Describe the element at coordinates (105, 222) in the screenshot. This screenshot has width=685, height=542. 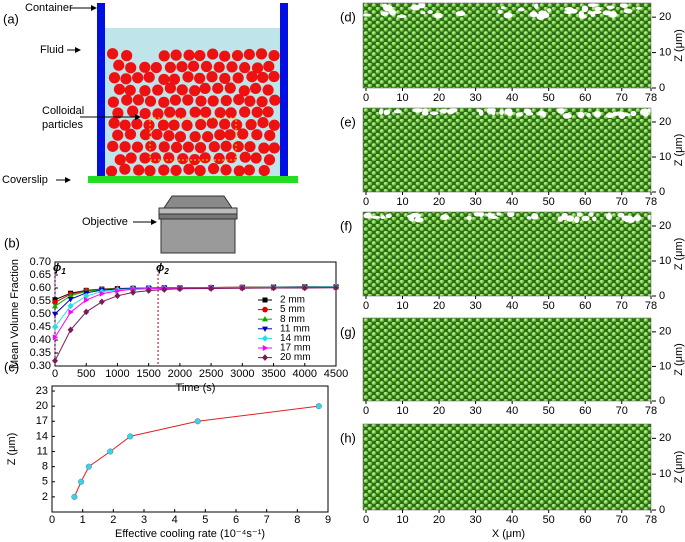
I see `label: Objective` at that location.